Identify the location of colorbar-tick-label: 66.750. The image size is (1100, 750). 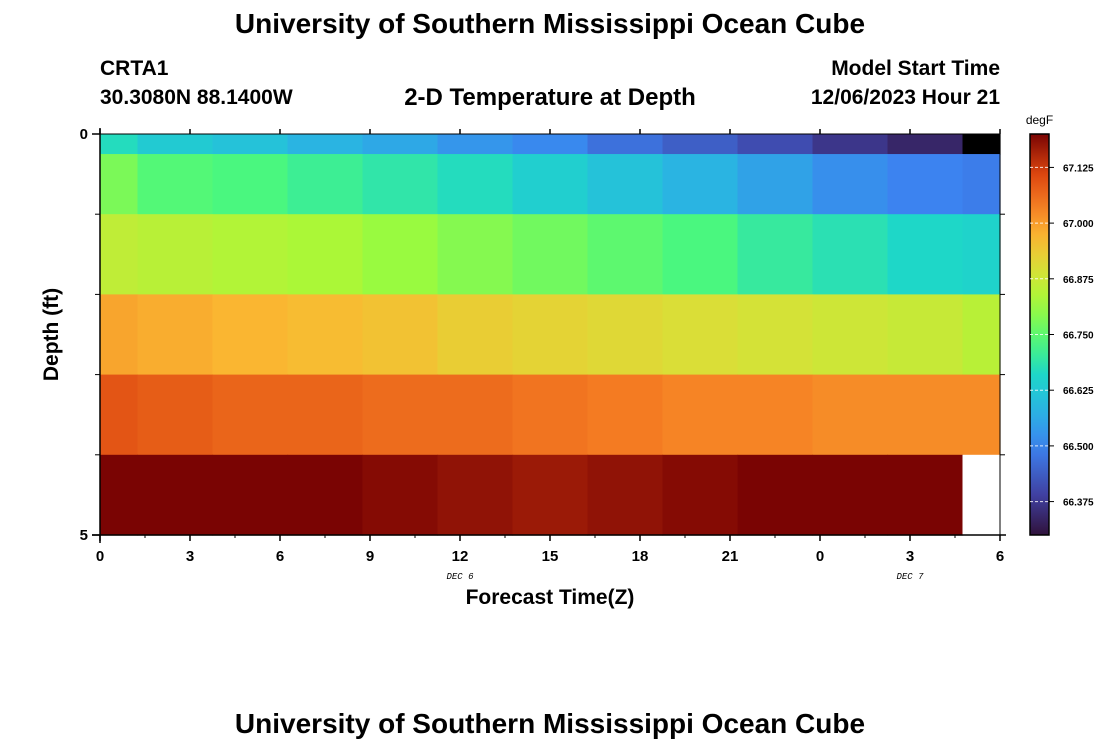
(1078, 336).